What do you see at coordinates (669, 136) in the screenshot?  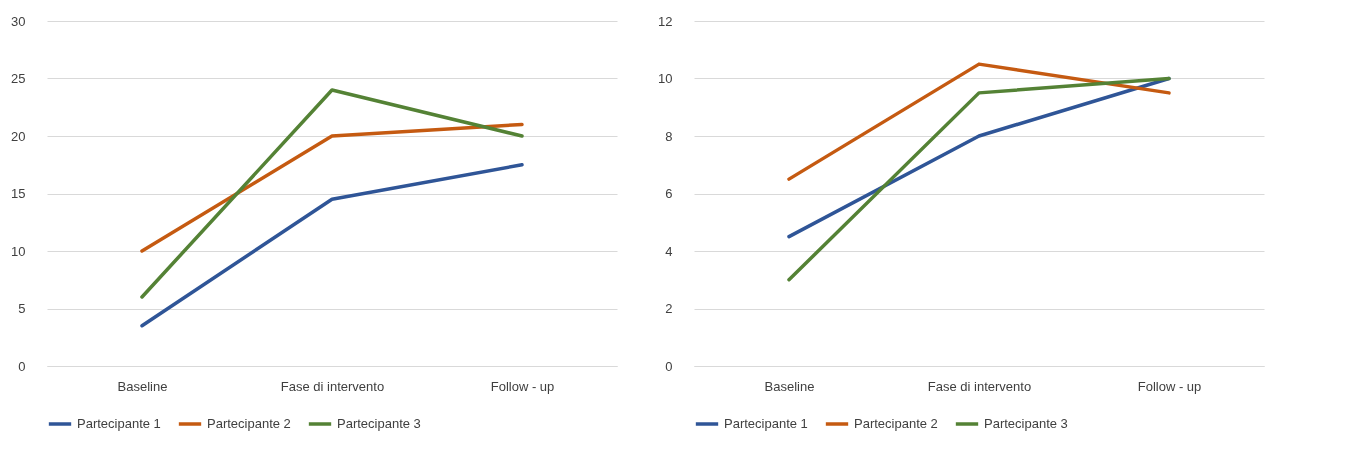 I see `y-tick-label: 8` at bounding box center [669, 136].